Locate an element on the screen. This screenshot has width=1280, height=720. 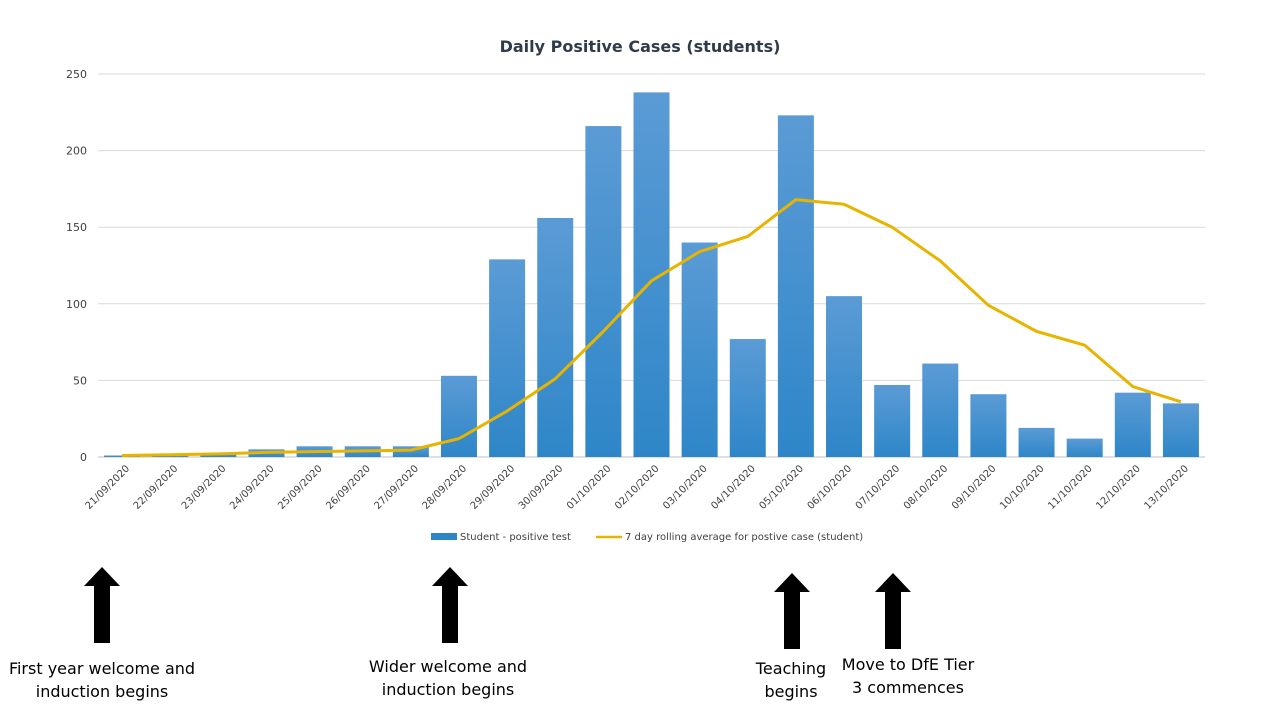
y-tick-label: 150 is located at coordinates (76, 227).